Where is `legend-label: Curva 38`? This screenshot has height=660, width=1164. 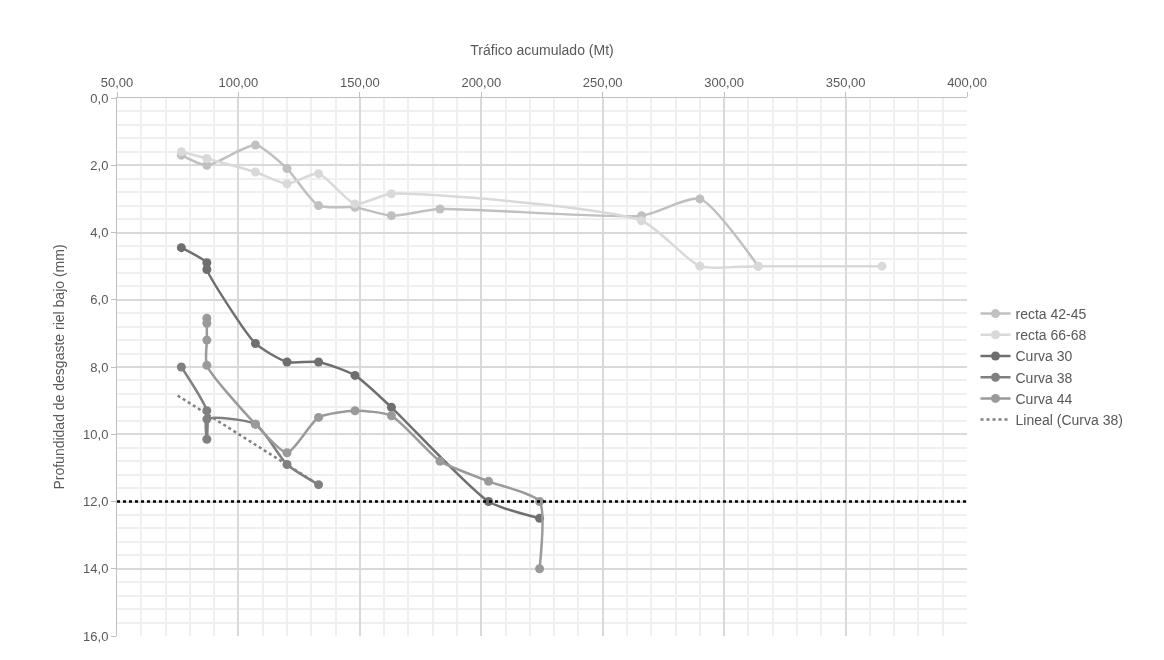
legend-label: Curva 38 is located at coordinates (1044, 377).